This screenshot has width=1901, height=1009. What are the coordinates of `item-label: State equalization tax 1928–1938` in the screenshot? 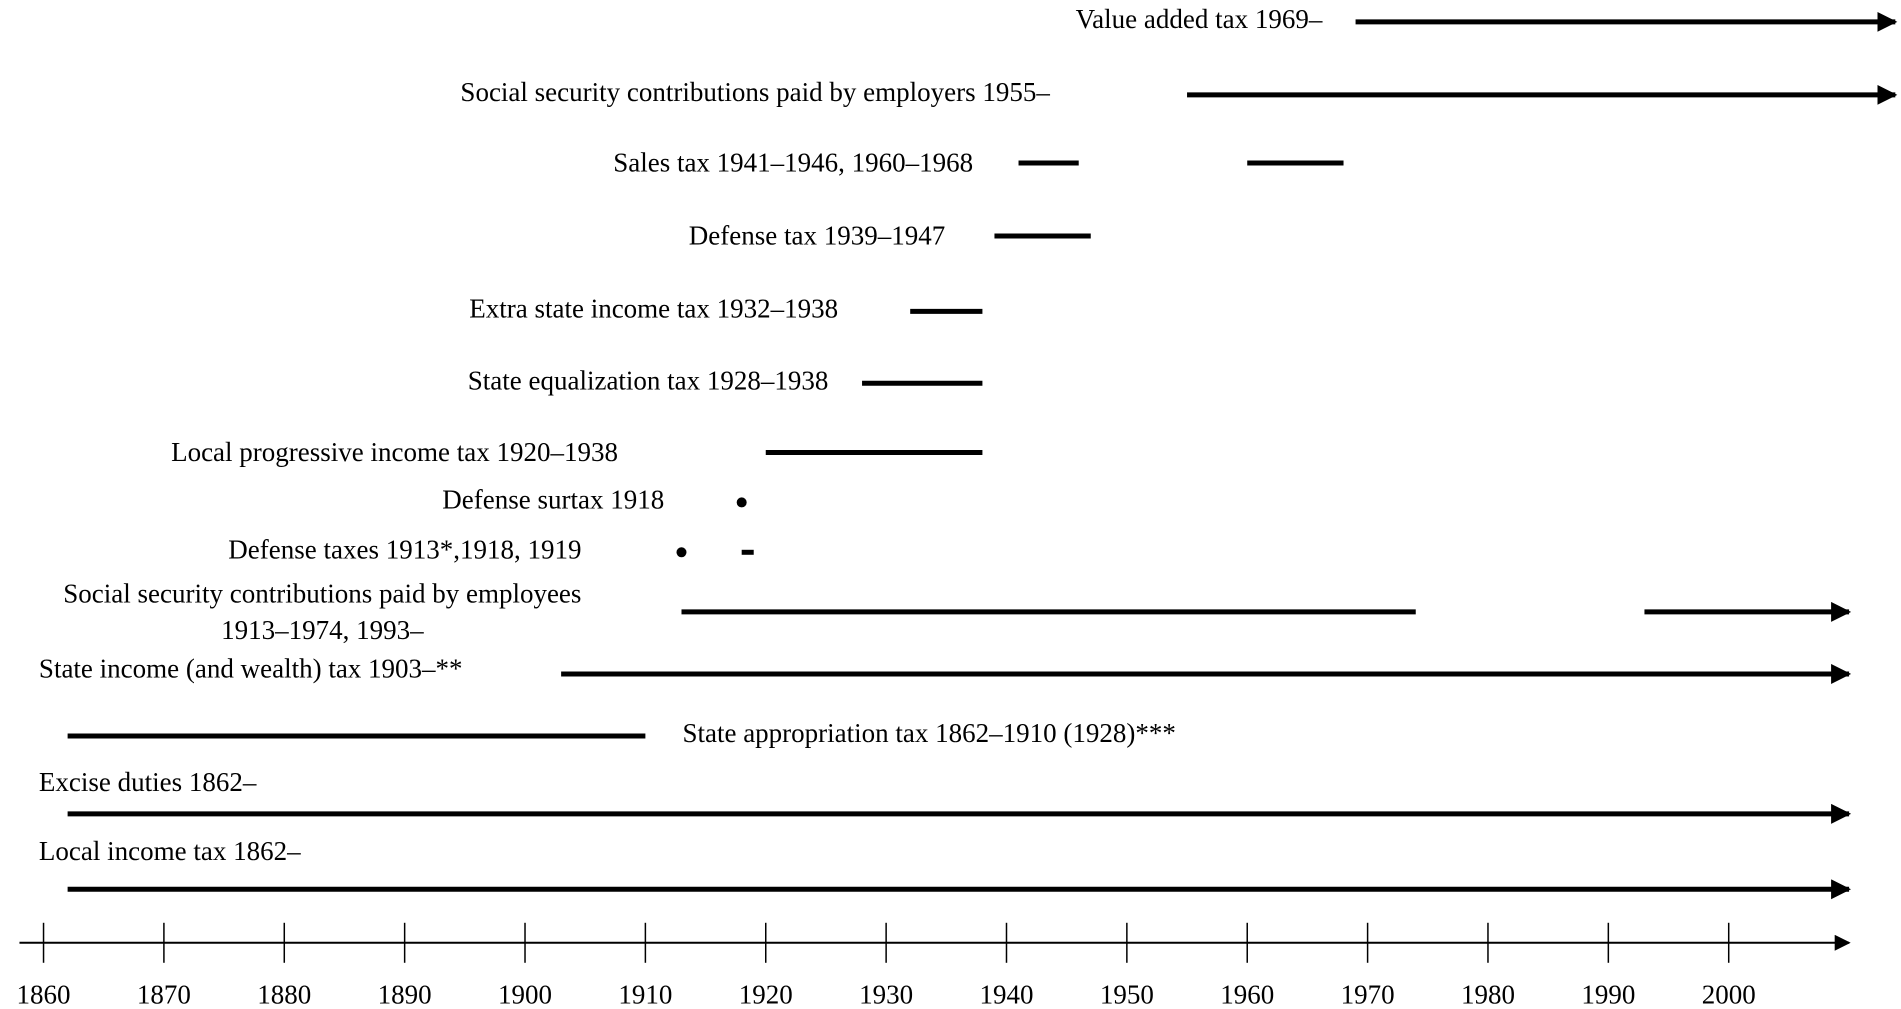 It's located at (648, 380).